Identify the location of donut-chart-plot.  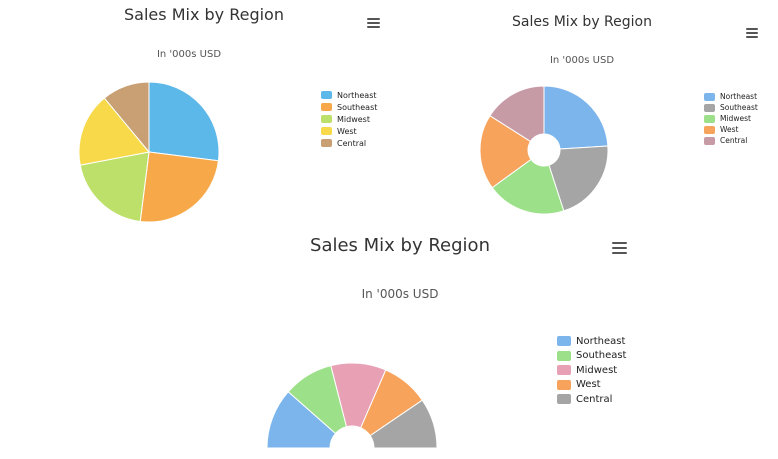
(544, 150).